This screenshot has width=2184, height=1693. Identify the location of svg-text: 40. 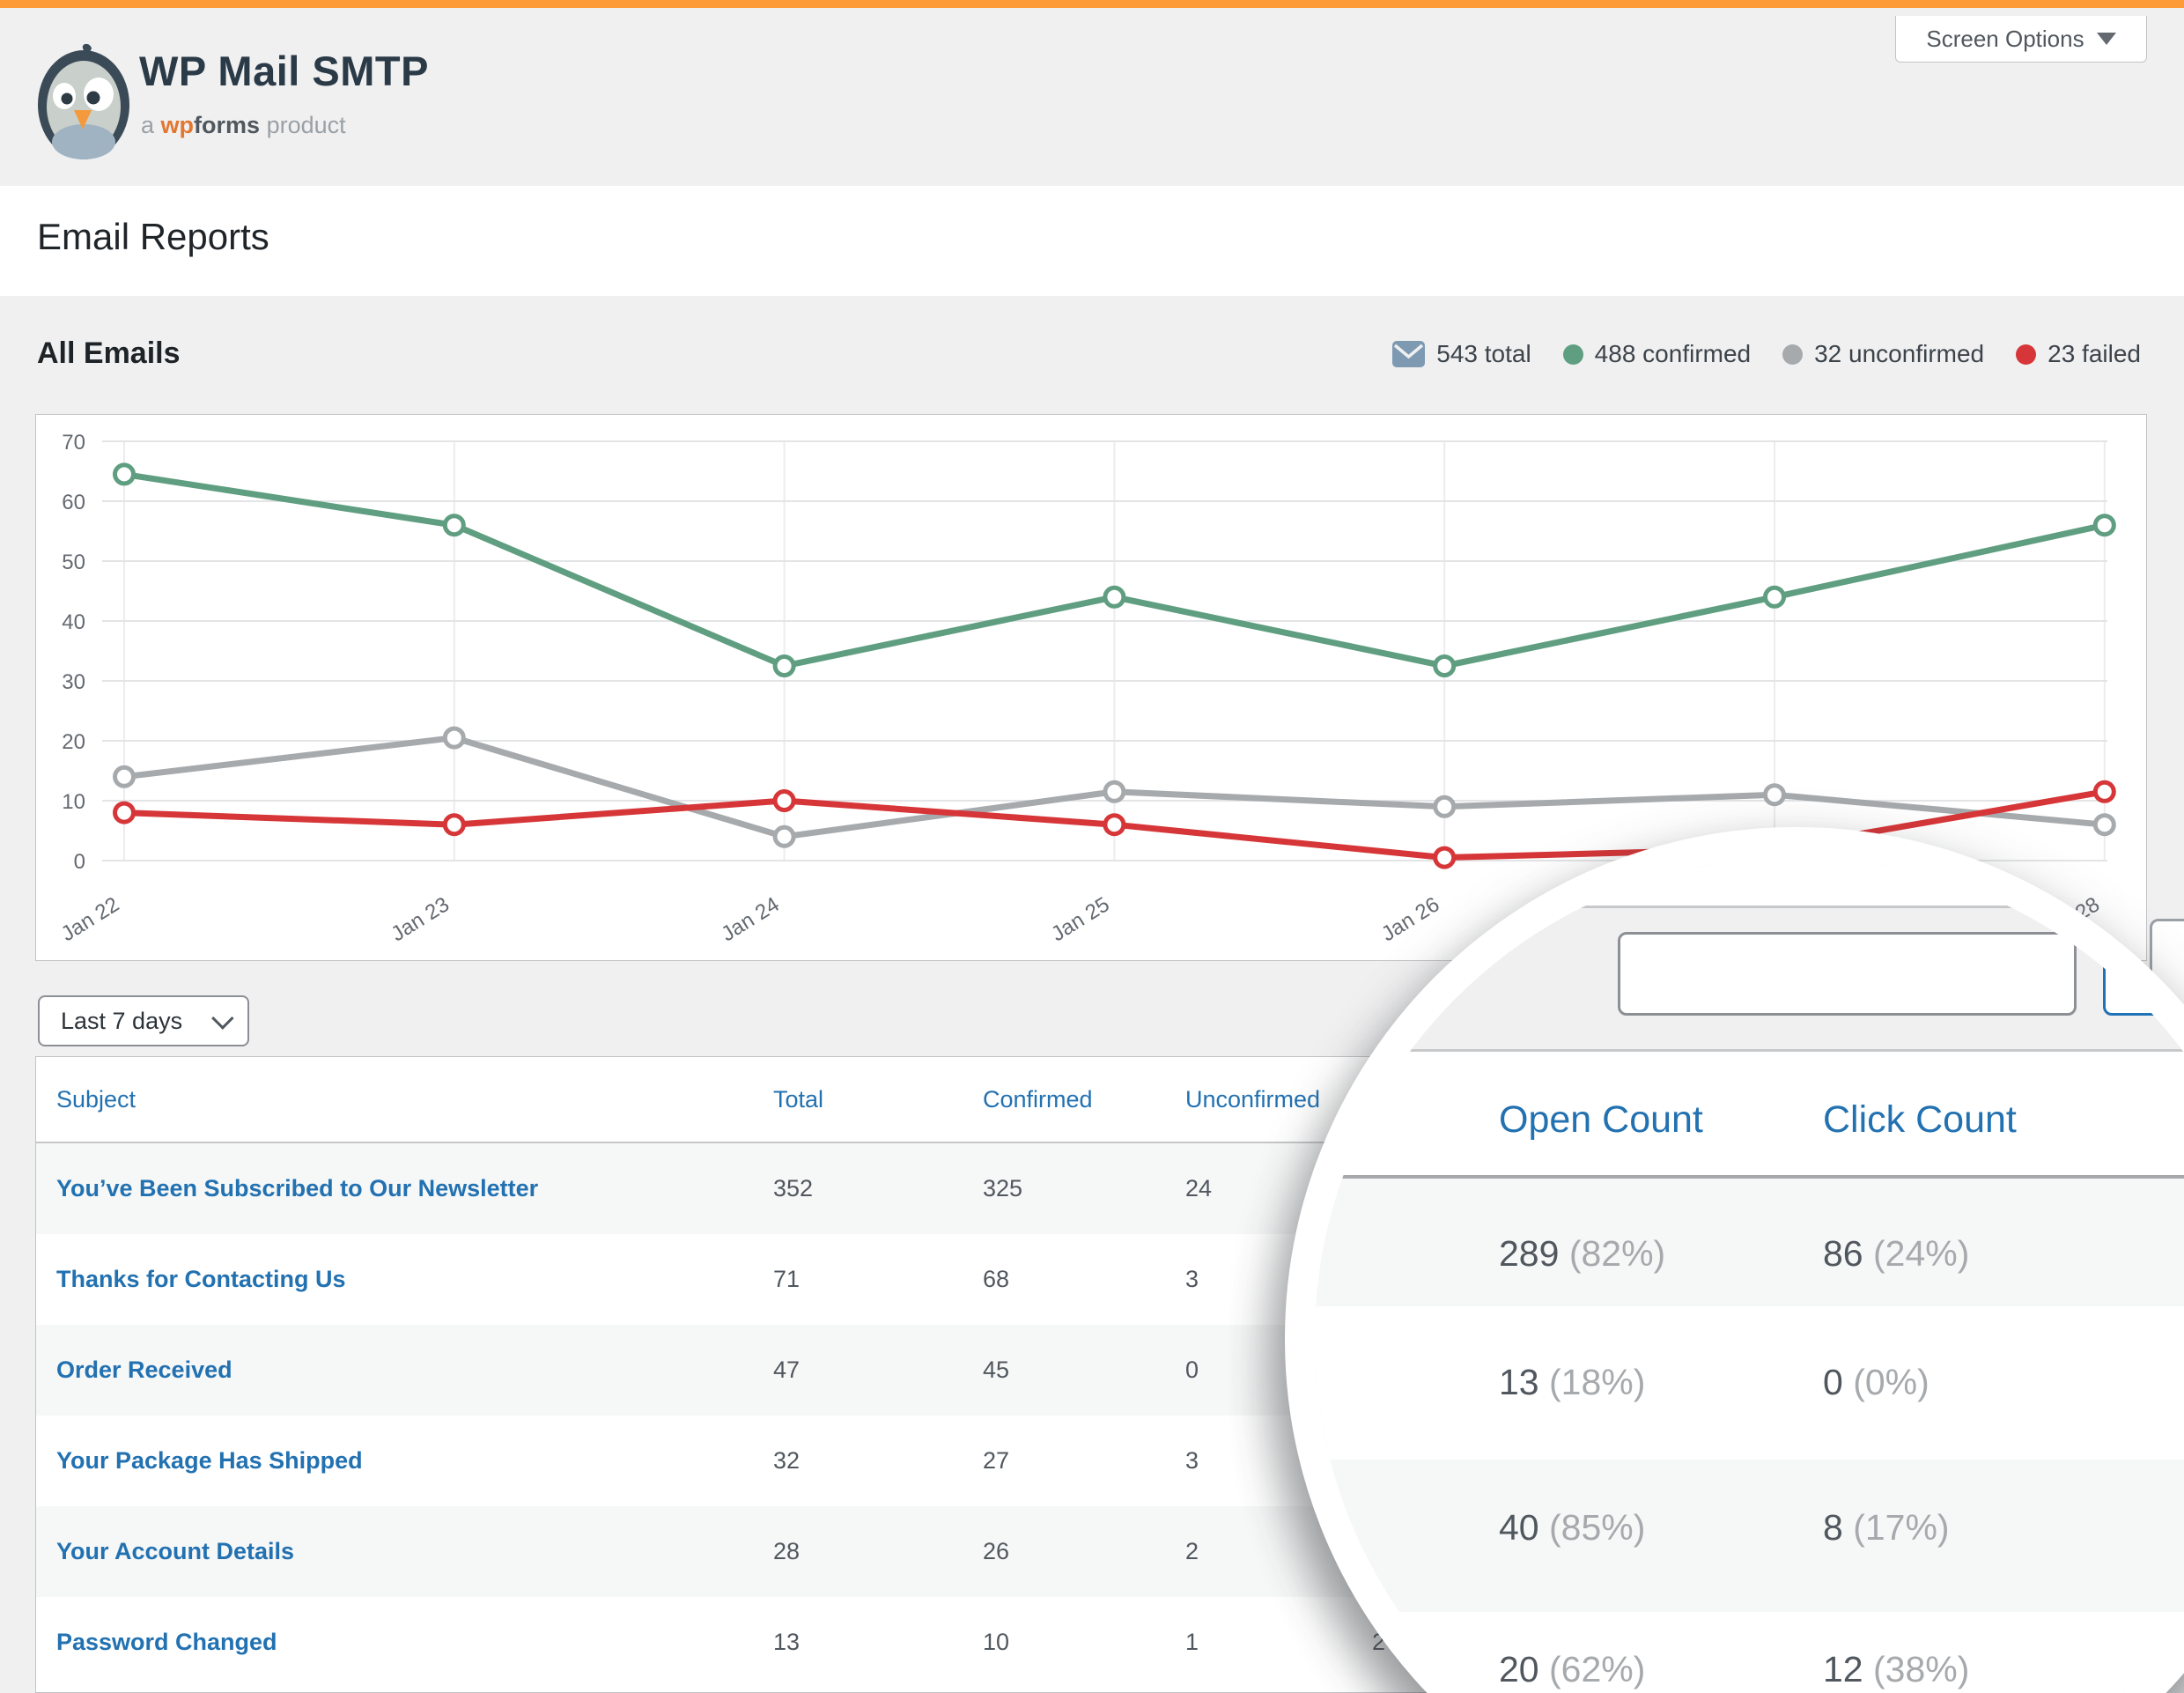
(73, 622).